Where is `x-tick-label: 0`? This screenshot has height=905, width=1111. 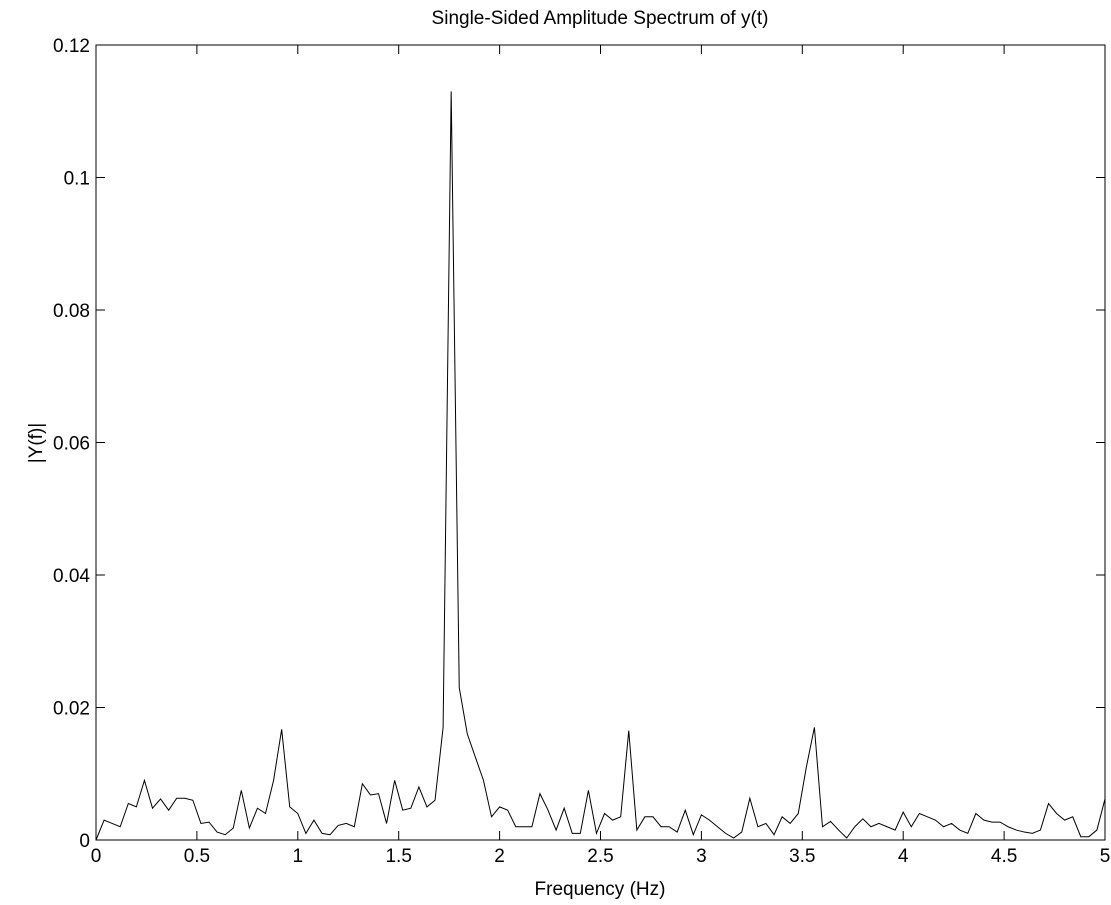
x-tick-label: 0 is located at coordinates (96, 856).